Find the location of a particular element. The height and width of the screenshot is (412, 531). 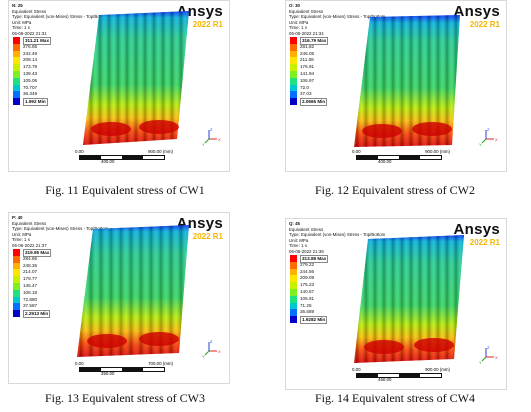

result-id: Q: 45 is located at coordinates (294, 223).